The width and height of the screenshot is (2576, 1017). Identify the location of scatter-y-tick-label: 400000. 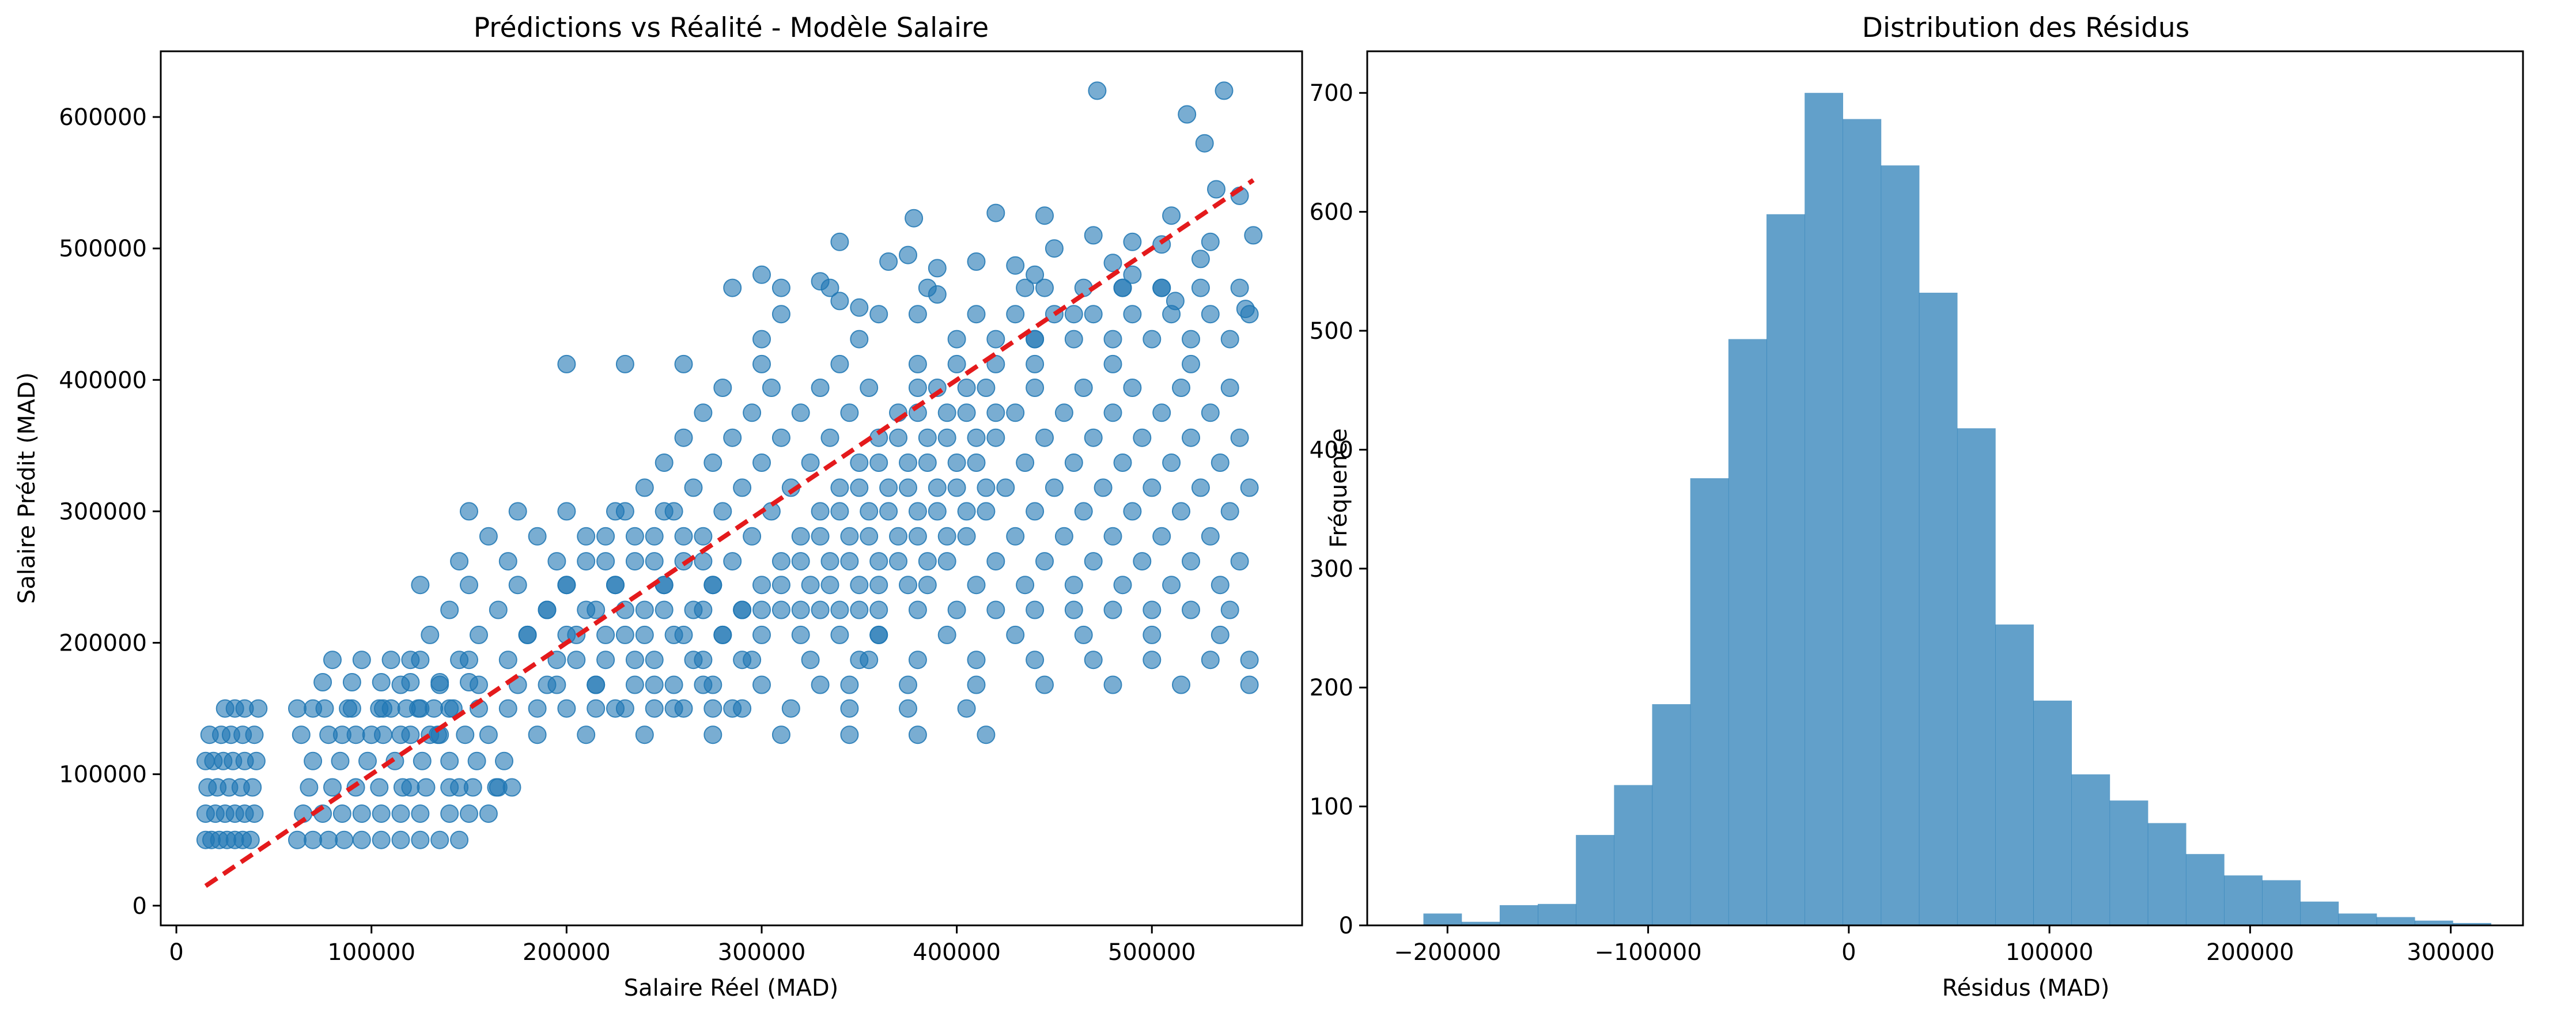
(103, 380).